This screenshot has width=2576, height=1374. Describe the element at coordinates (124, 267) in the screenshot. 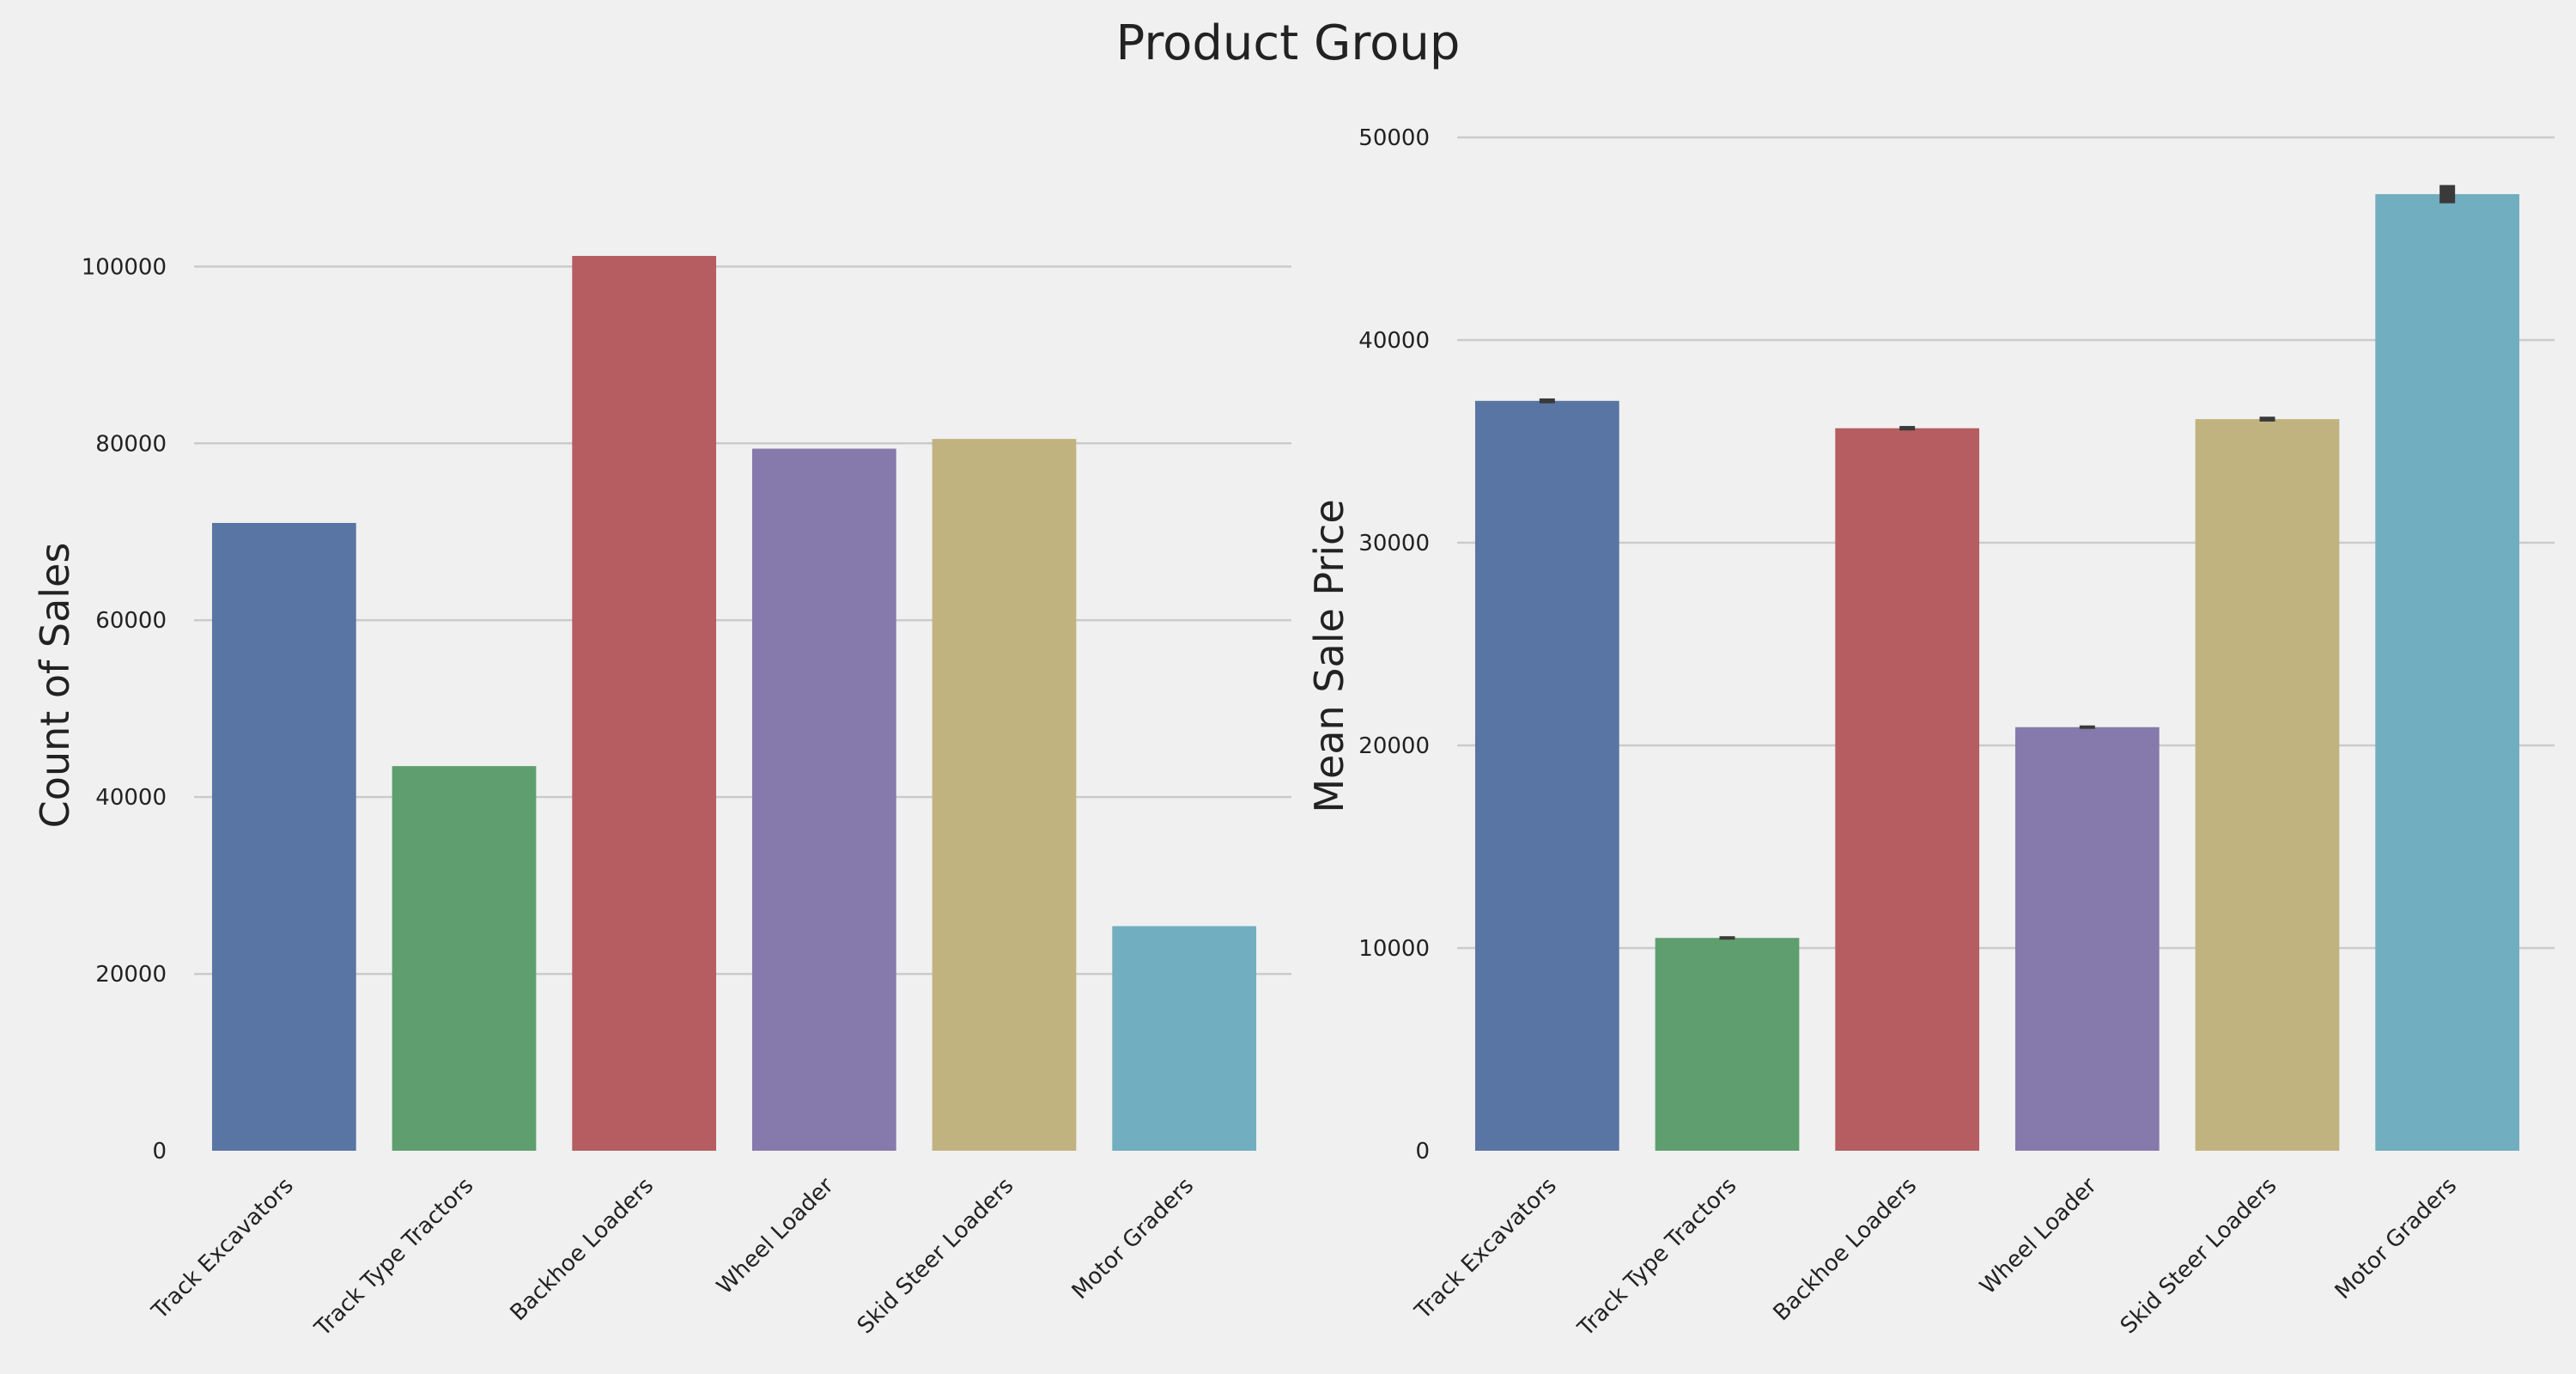

I see `y-tick-label: 100000` at that location.